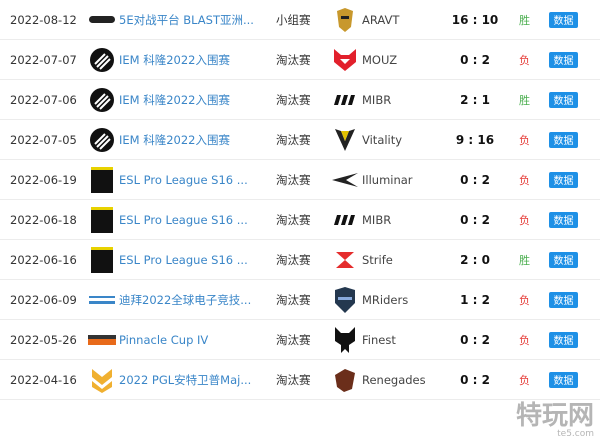 Image resolution: width=600 pixels, height=441 pixels. What do you see at coordinates (43, 259) in the screenshot?
I see `match-date: 2022-06-16` at bounding box center [43, 259].